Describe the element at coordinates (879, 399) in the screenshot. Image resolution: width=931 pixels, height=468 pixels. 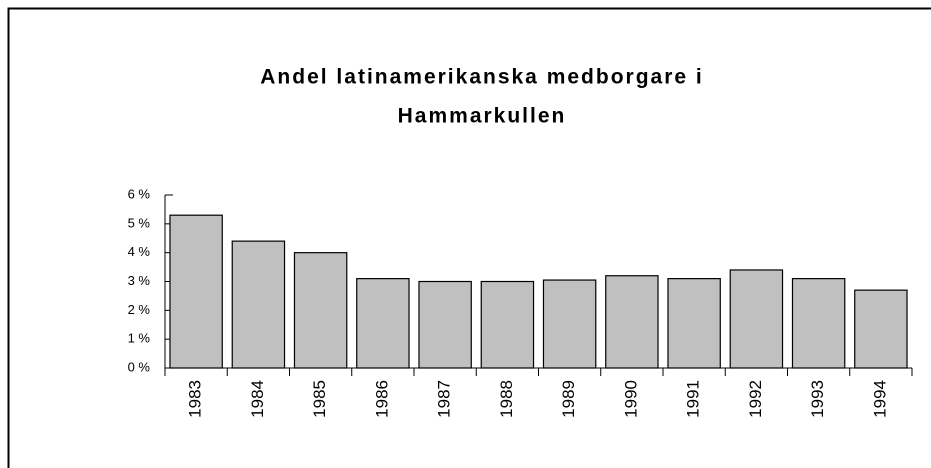
I see `x-tick-label: 1994` at that location.